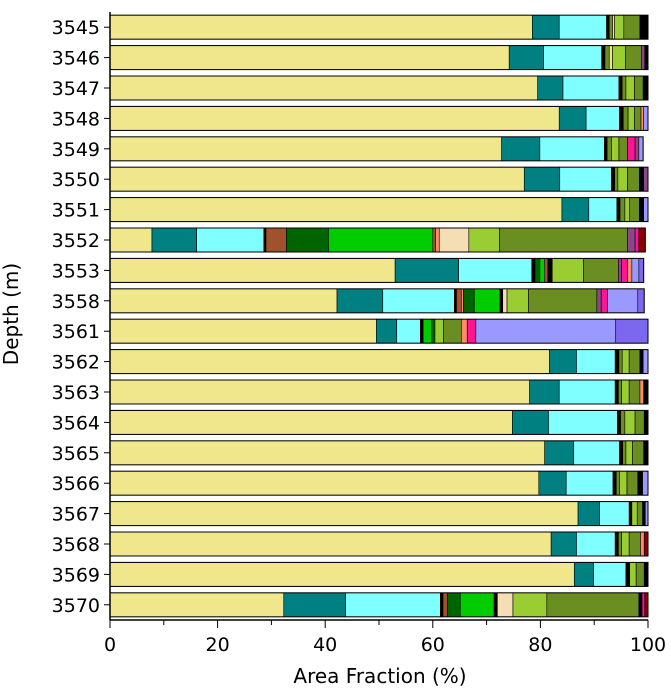  What do you see at coordinates (76, 332) in the screenshot?
I see `y-tick-label: 3561` at bounding box center [76, 332].